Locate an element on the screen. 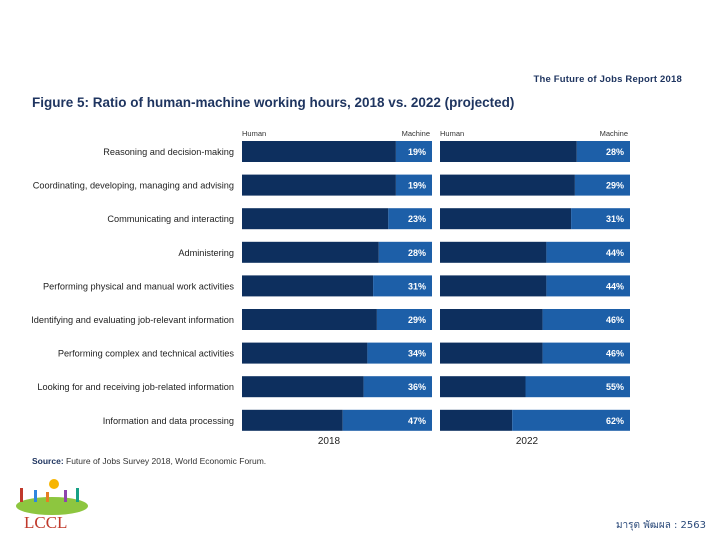  value-label: 36% is located at coordinates (417, 387).